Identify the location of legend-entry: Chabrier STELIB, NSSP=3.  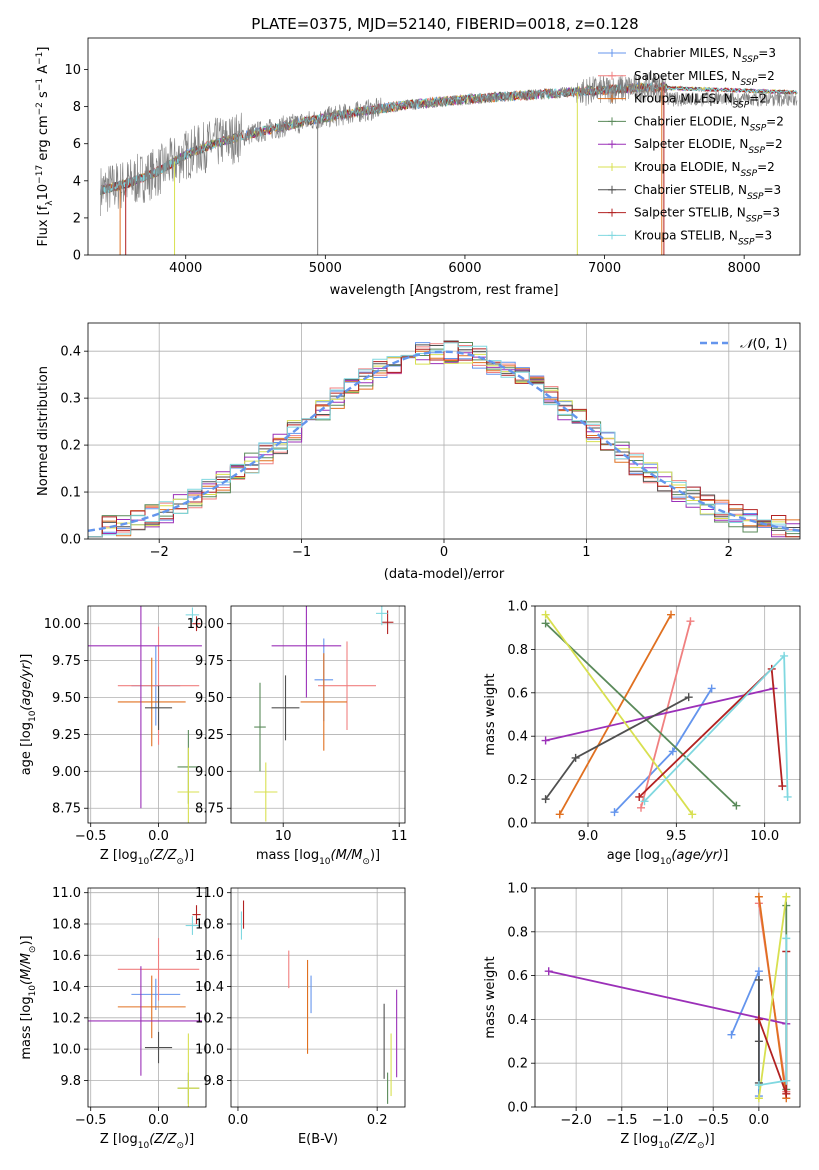
(707, 192).